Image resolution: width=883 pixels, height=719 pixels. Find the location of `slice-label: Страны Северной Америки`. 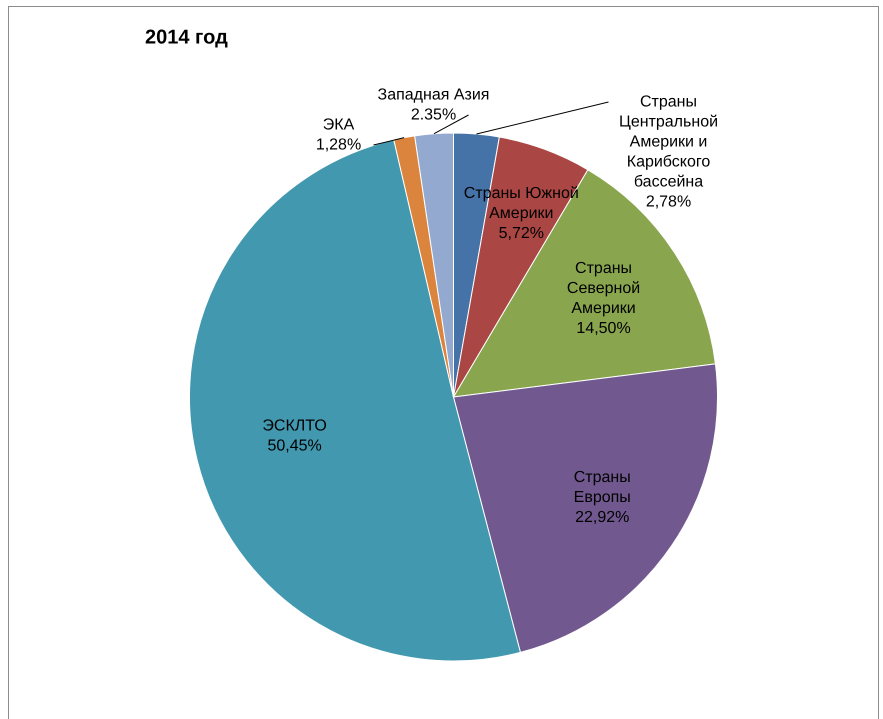

slice-label: Страны Северной Америки is located at coordinates (603, 288).